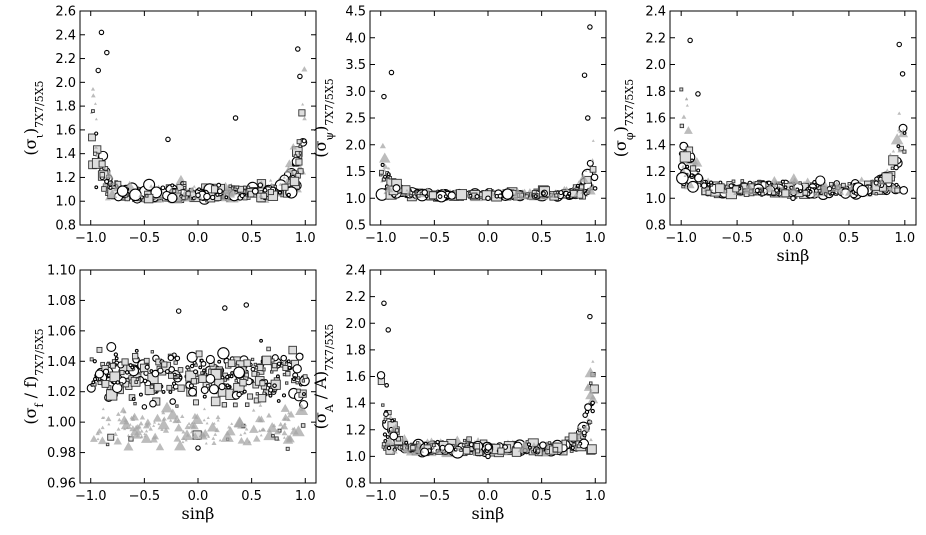 The width and height of the screenshot is (926, 535). I want to click on y-tick-label: 4.5, so click(355, 12).